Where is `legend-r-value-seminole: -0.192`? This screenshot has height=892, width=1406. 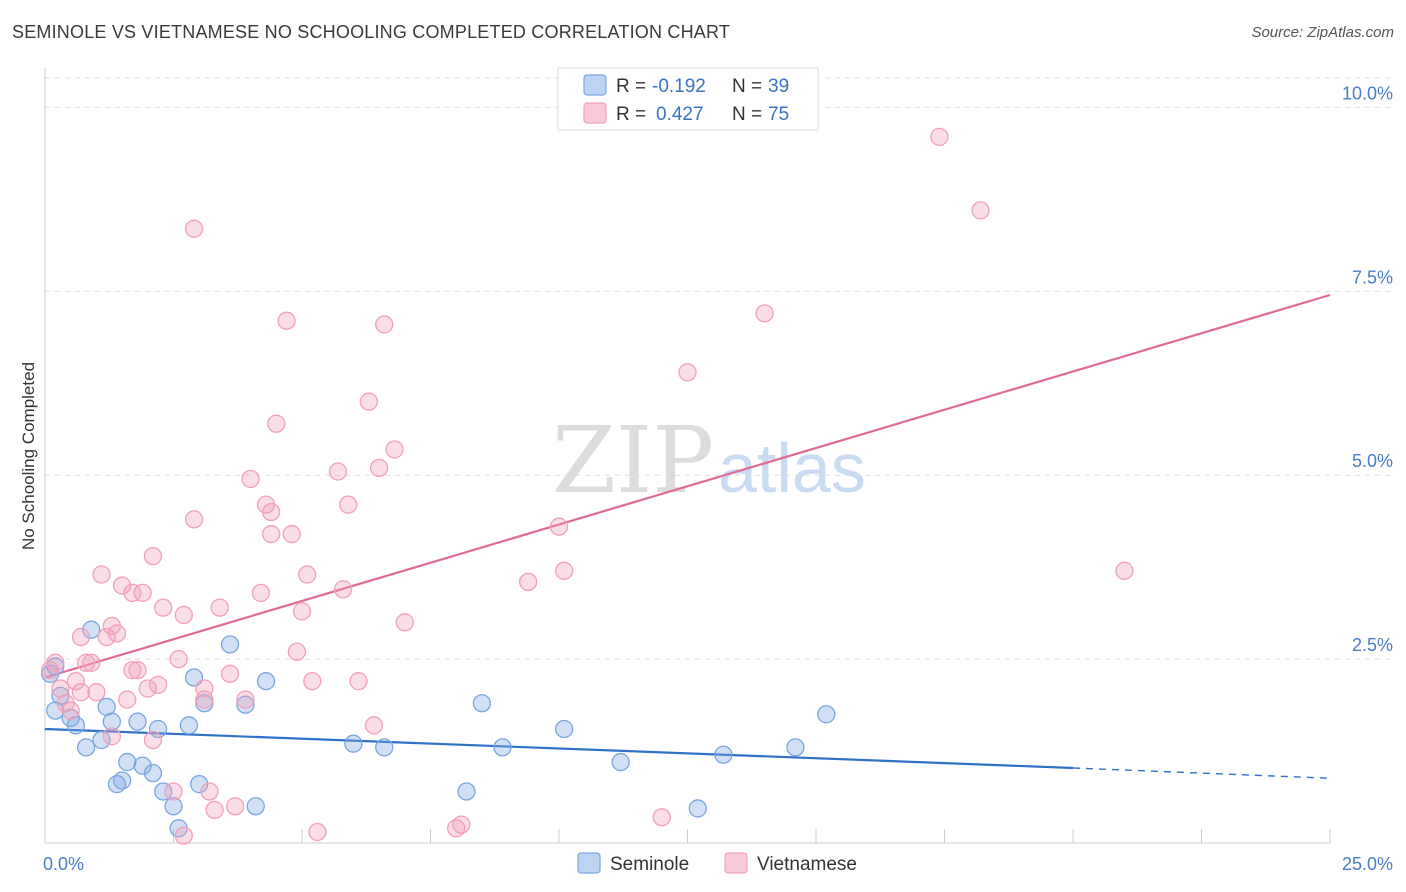 legend-r-value-seminole: -0.192 is located at coordinates (679, 86).